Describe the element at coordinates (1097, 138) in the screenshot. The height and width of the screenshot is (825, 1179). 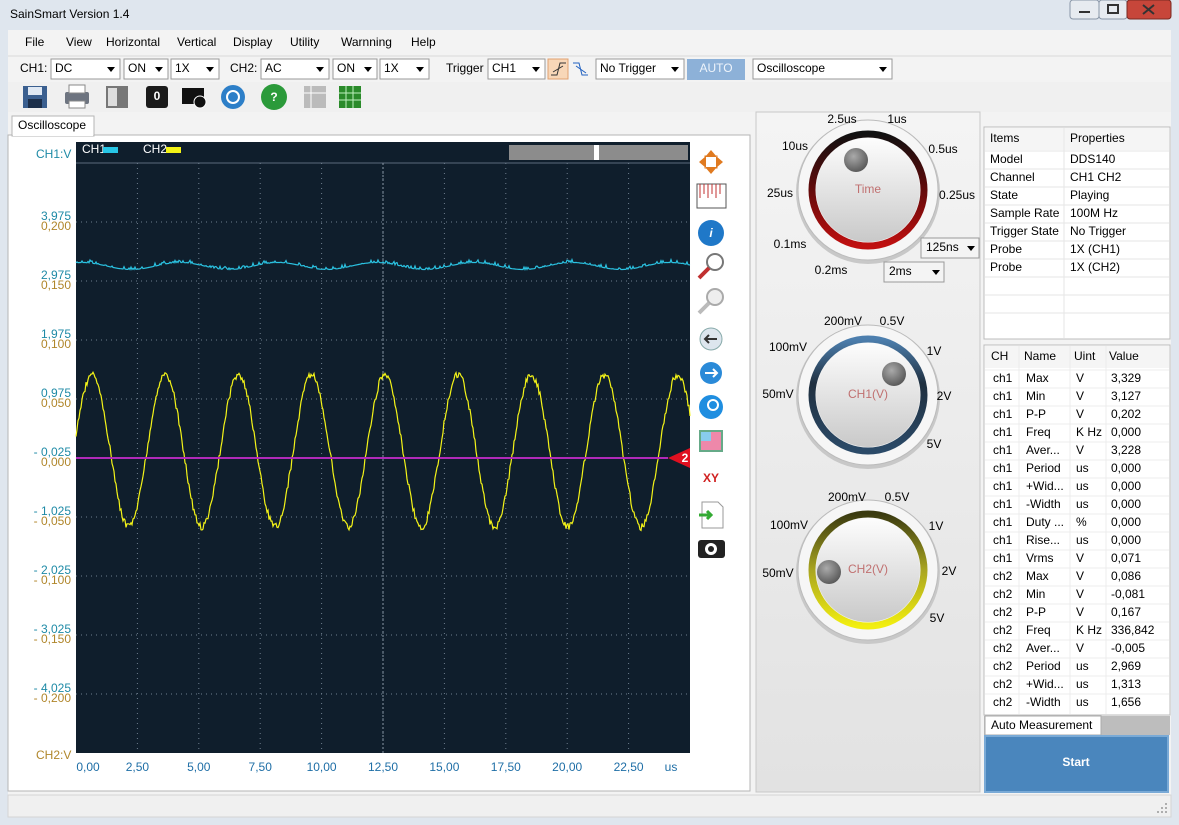
I see `table-header-cell: Properties` at that location.